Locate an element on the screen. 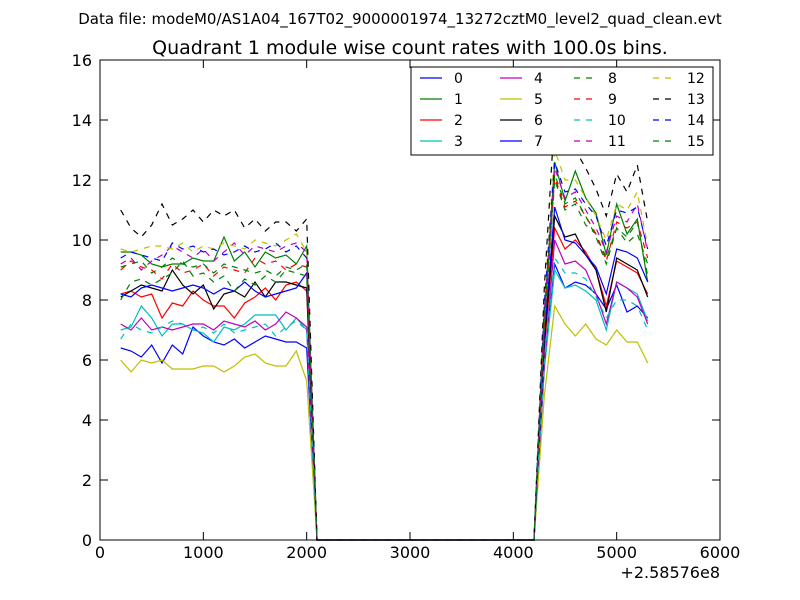  legend-label-3: 3 is located at coordinates (458, 142).